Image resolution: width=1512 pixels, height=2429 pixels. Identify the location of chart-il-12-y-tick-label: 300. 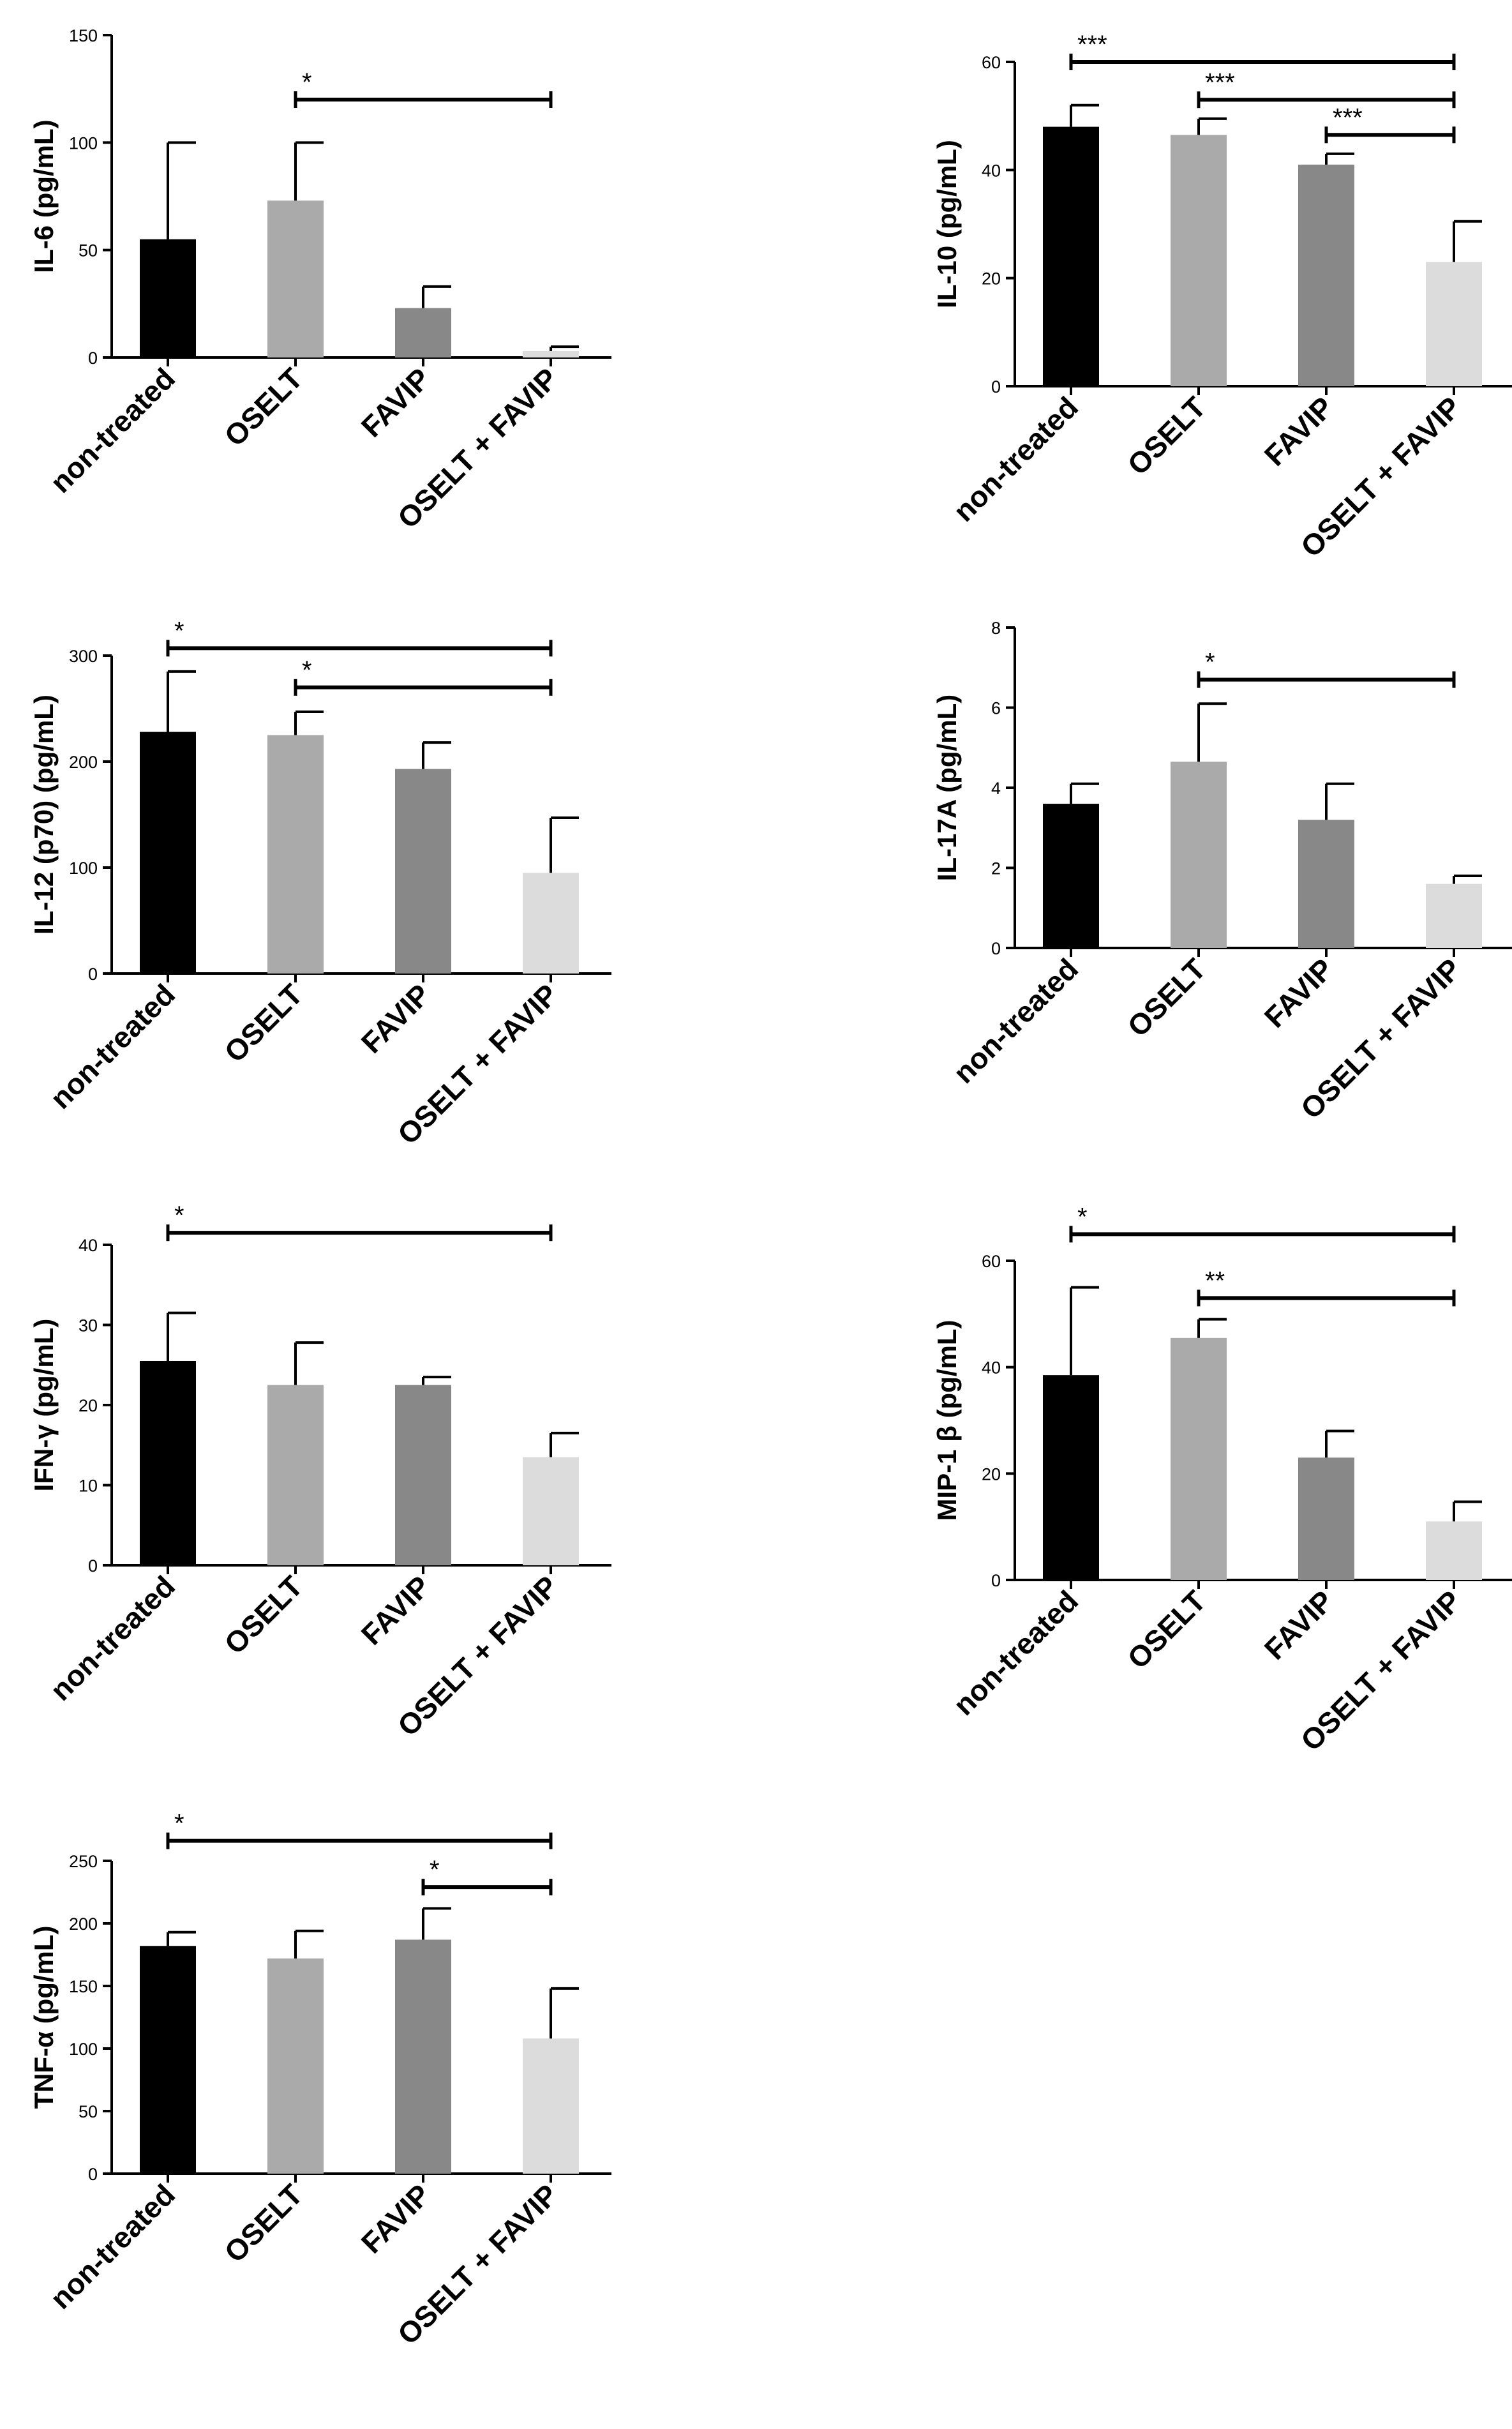
(84, 656).